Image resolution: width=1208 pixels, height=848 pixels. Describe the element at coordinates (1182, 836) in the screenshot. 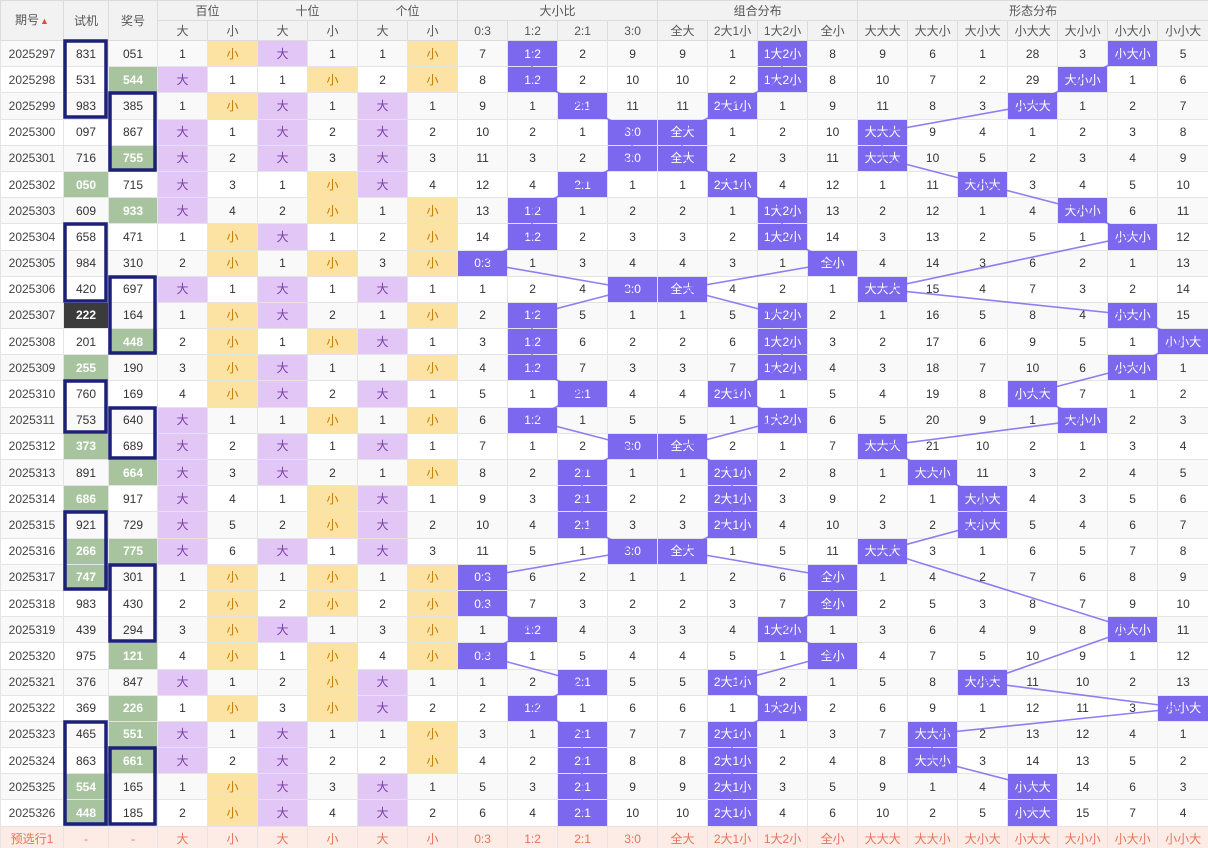

I see `preselect-cell: 小小大` at that location.